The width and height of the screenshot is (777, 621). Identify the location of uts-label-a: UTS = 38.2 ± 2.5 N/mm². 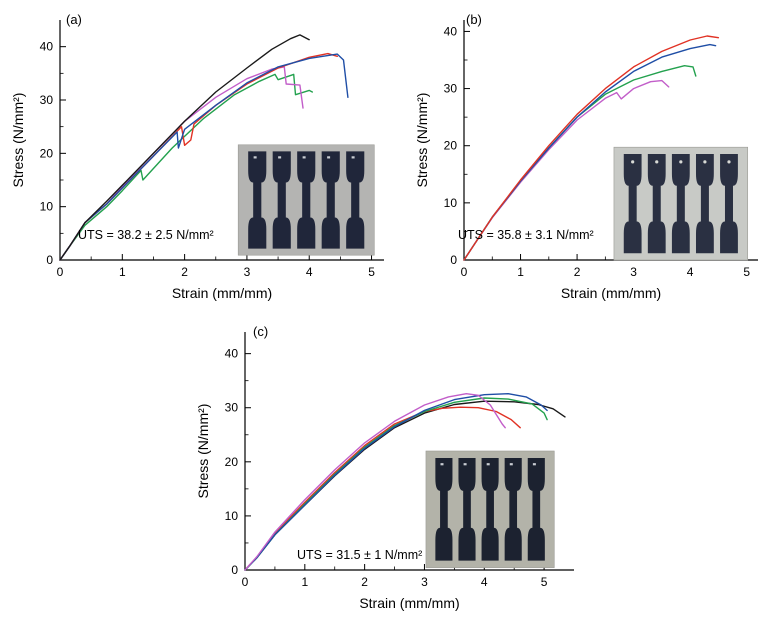
(146, 235).